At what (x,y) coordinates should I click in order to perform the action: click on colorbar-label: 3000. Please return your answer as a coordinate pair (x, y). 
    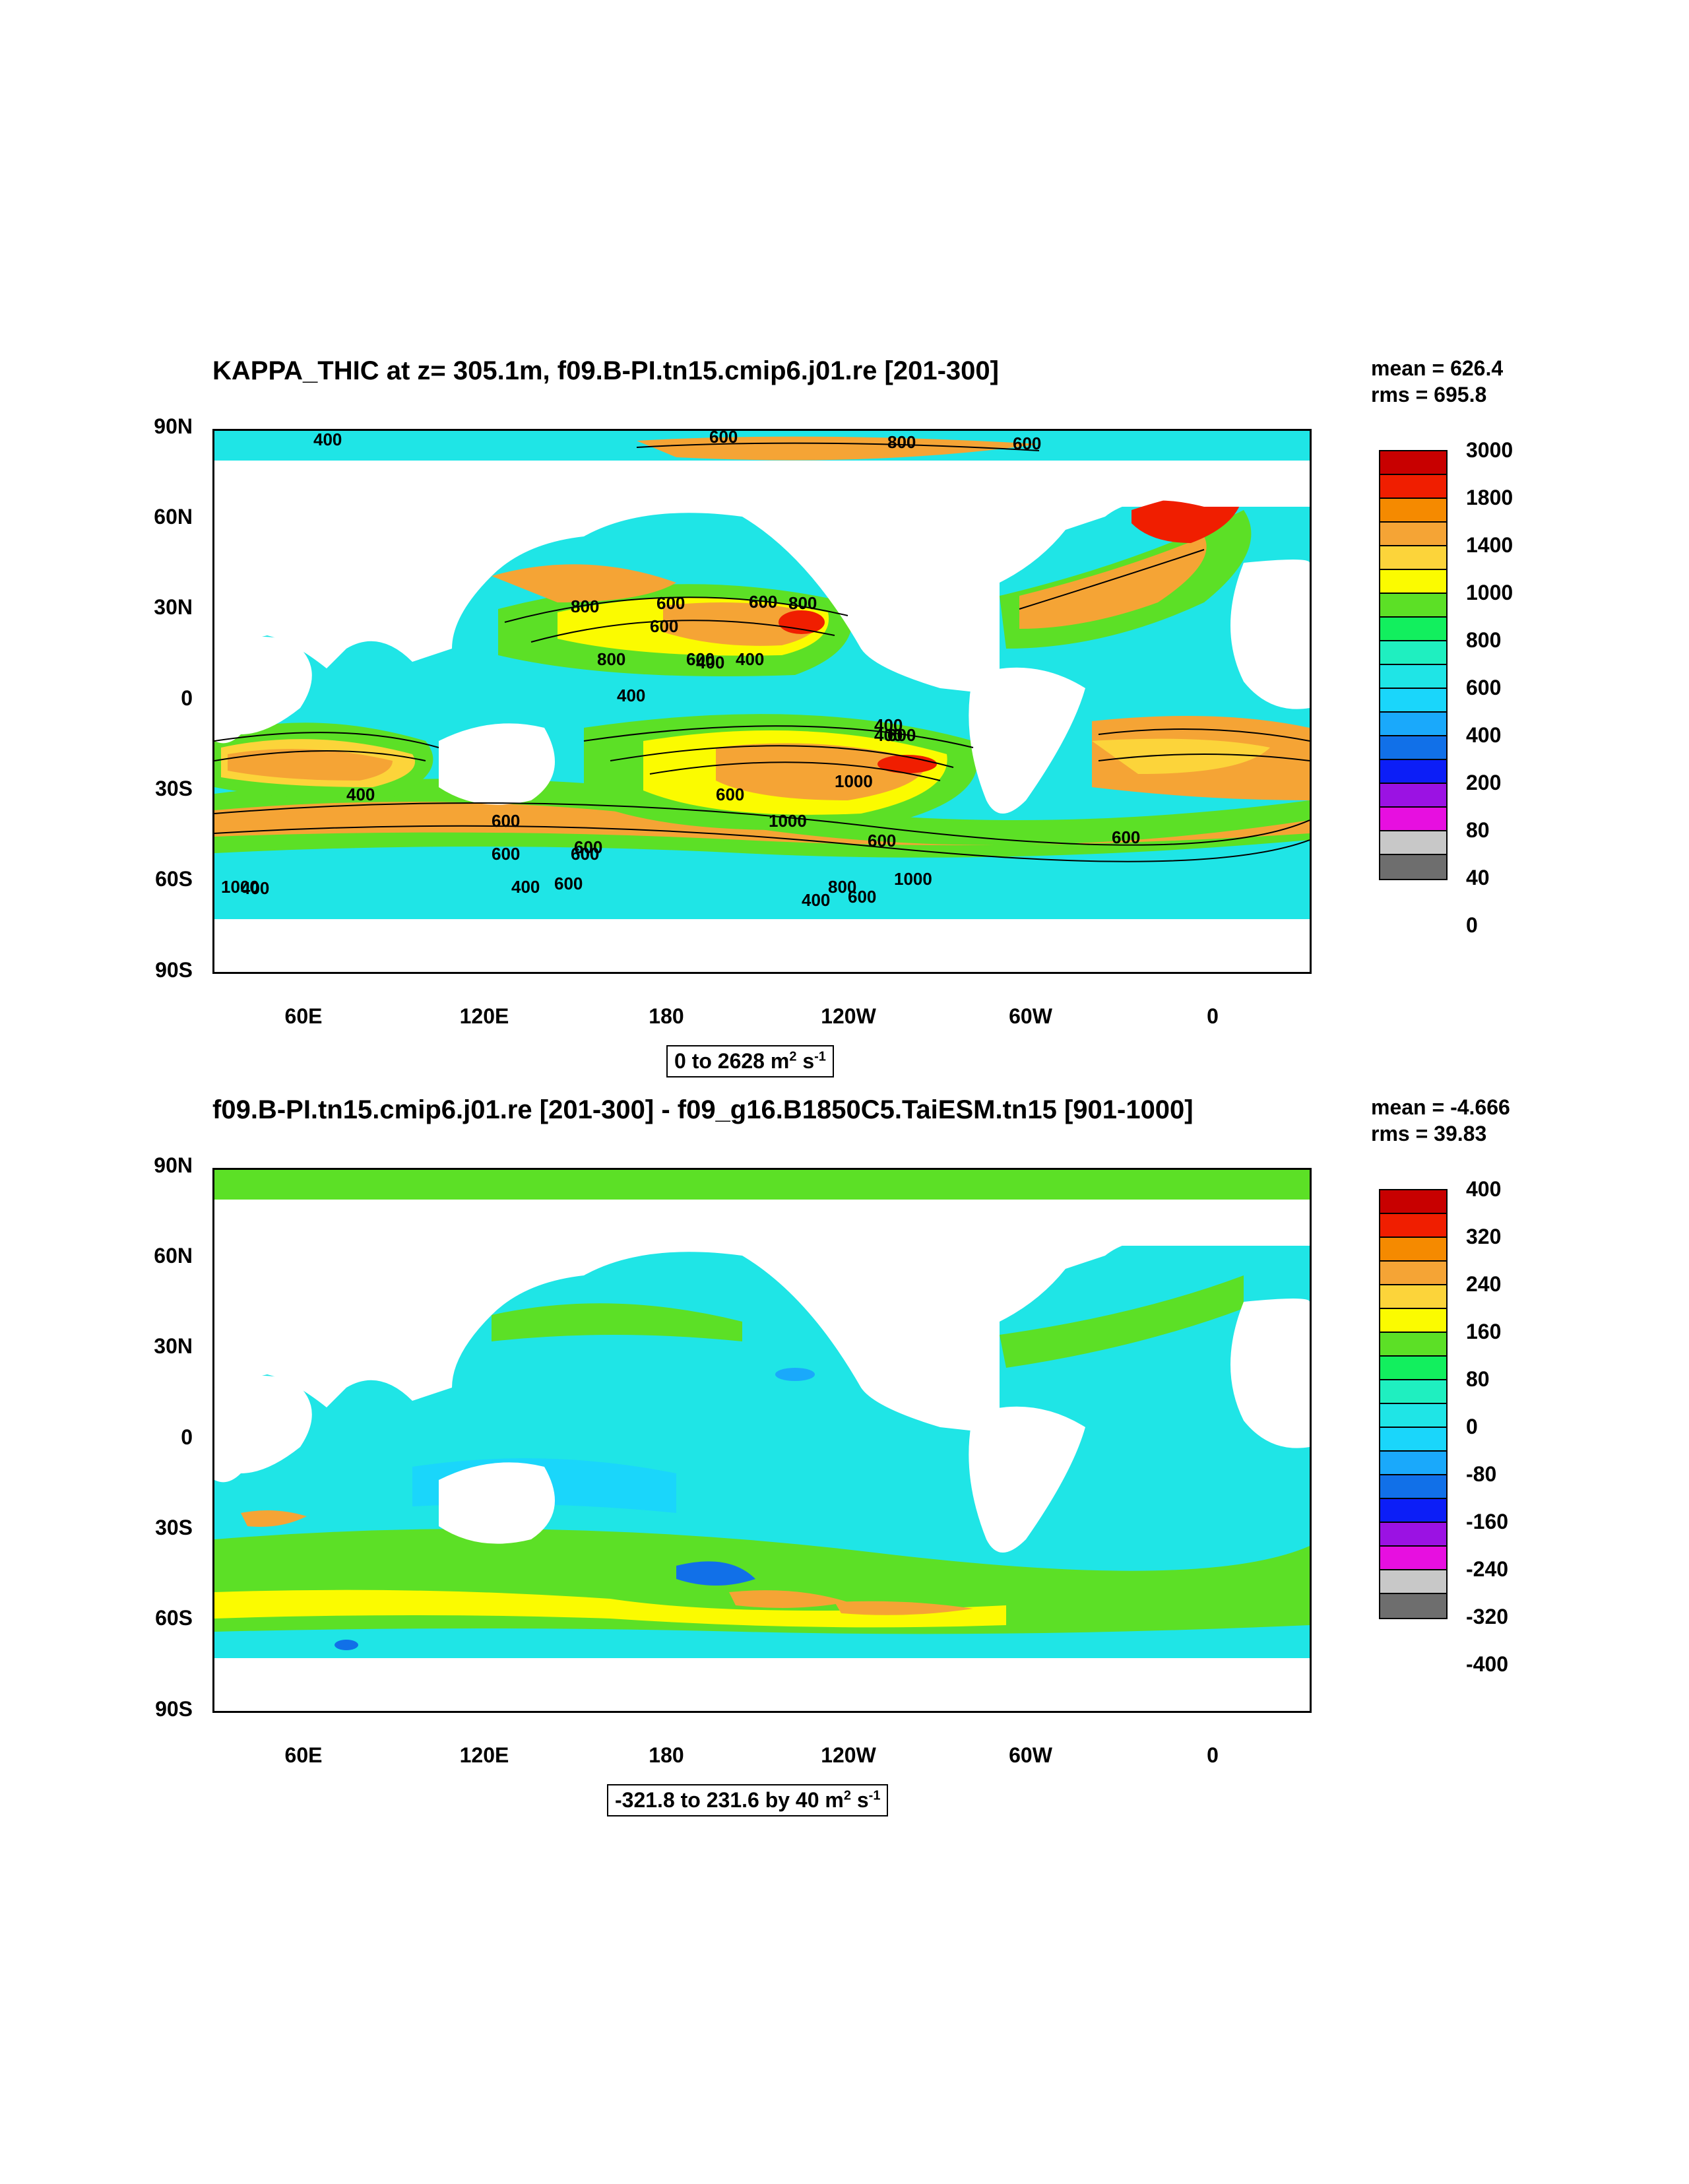
    Looking at the image, I should click on (1490, 450).